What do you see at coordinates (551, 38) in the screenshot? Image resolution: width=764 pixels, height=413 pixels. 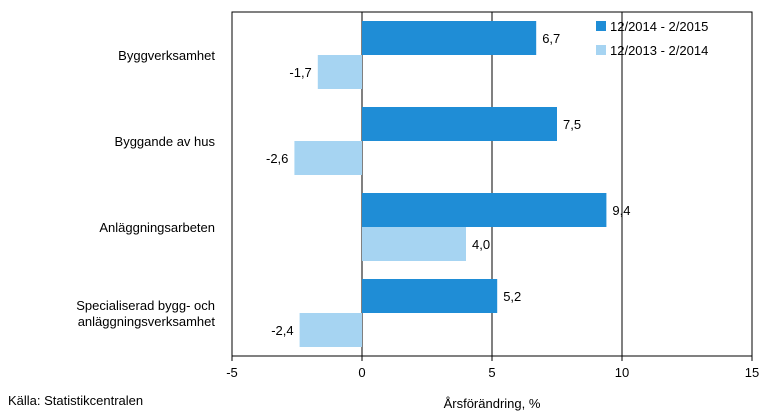 I see `bar-label-current-0: 6,7` at bounding box center [551, 38].